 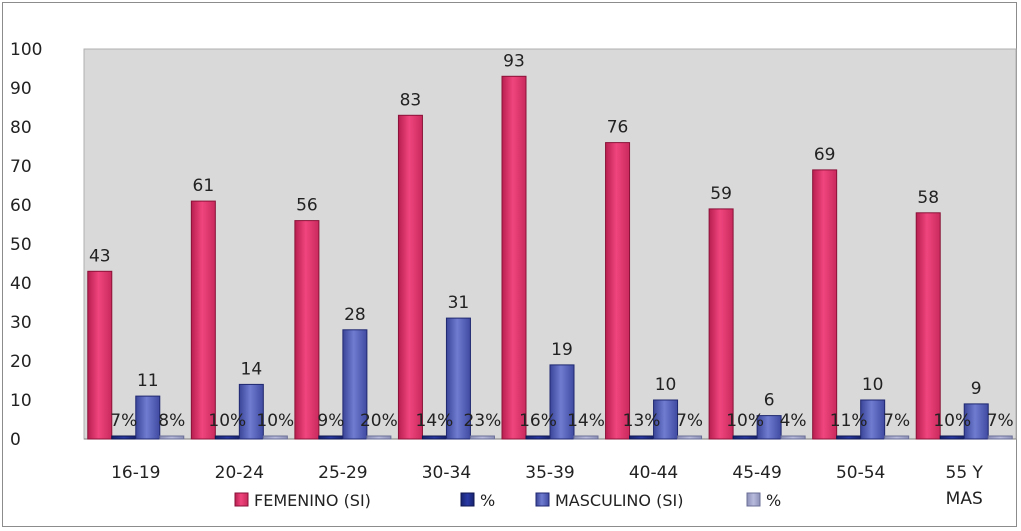 I want to click on bar-40-44-s3, so click(x=690, y=437).